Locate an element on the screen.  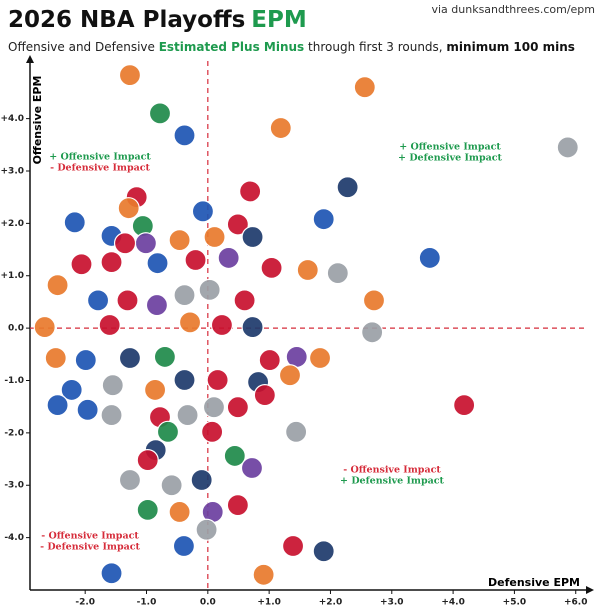
x-tick-label: +4.0 is located at coordinates (452, 603).